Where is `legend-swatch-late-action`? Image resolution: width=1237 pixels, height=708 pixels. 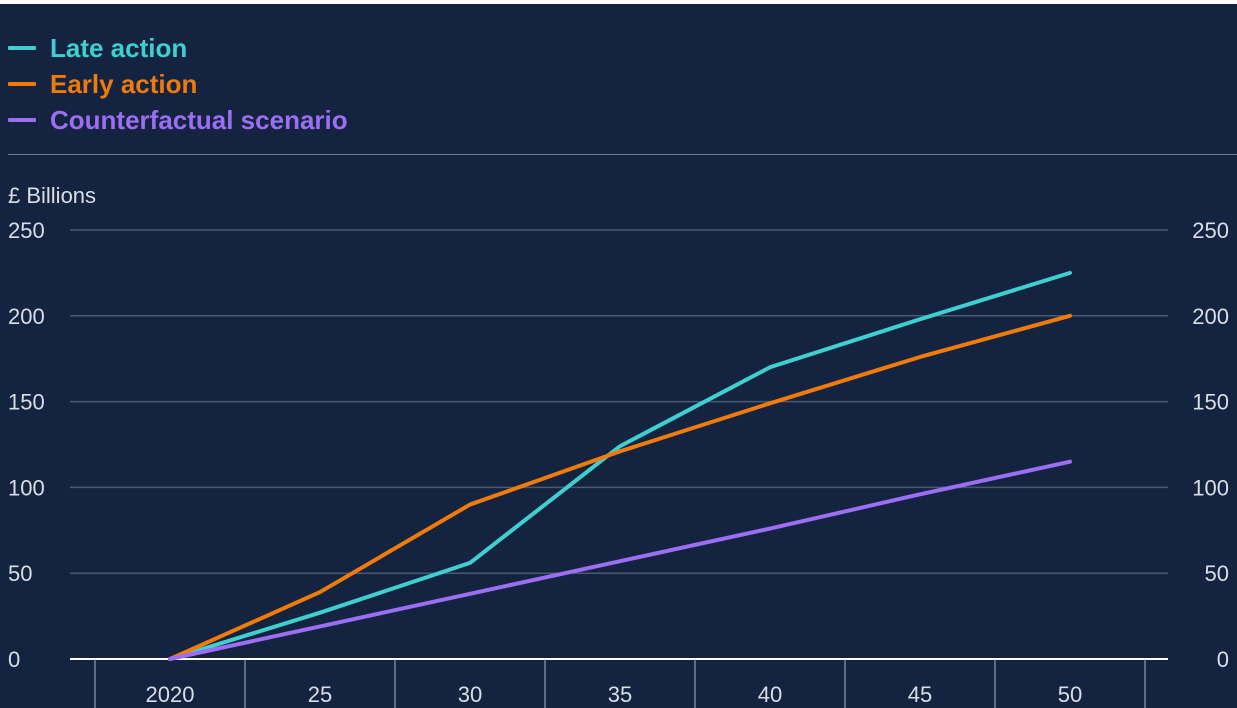
legend-swatch-late-action is located at coordinates (22, 48).